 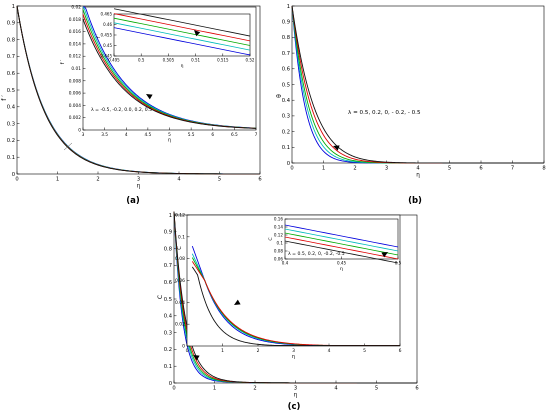 What do you see at coordinates (11, 57) in the screenshot?
I see `panel-a-ytick-label: 0.7` at bounding box center [11, 57].